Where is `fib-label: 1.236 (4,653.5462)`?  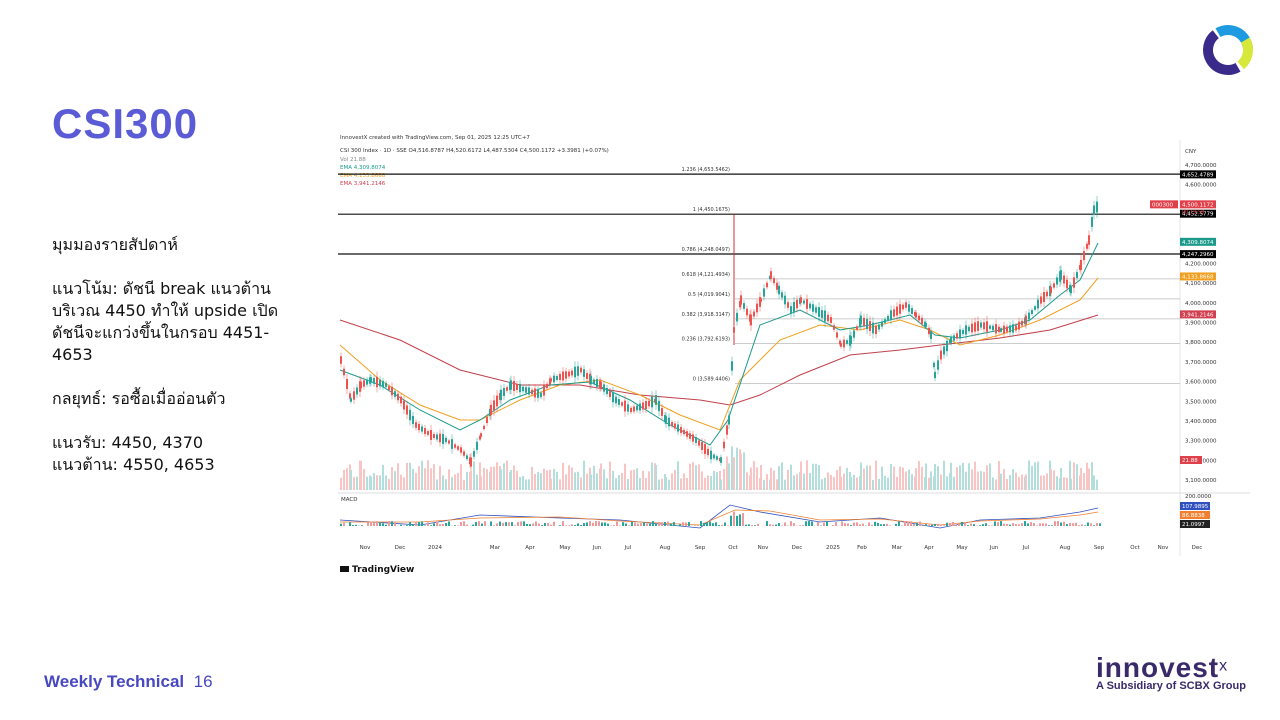 fib-label: 1.236 (4,653.5462) is located at coordinates (706, 170).